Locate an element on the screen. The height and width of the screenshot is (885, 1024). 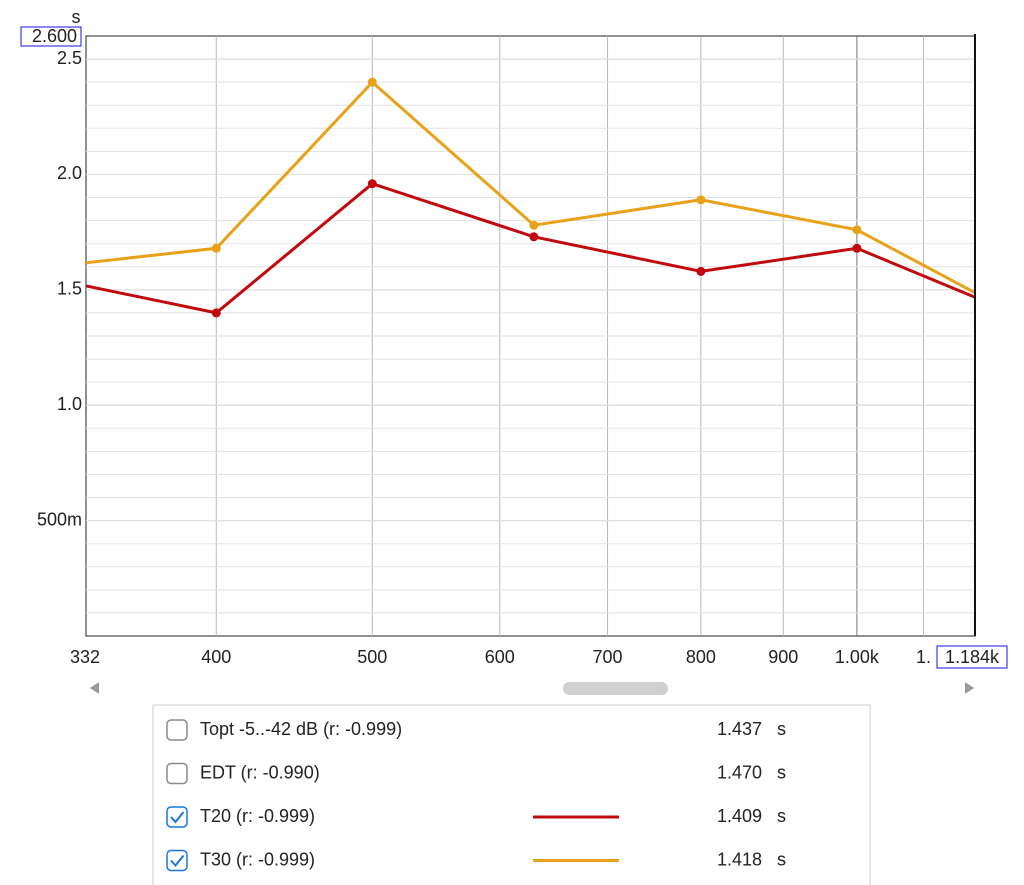
series-name: T20 (r: -0.999) is located at coordinates (257, 816).